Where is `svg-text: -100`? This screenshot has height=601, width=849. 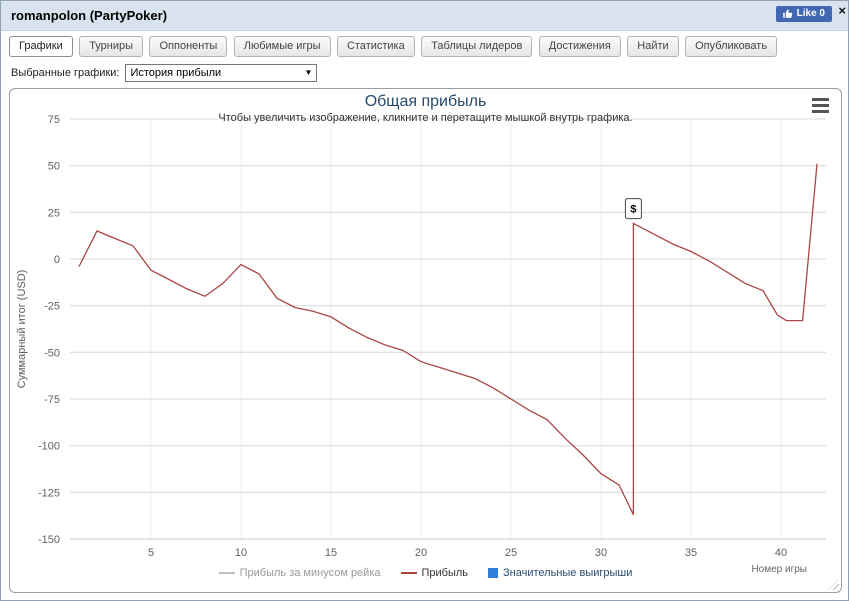
svg-text: -100 is located at coordinates (49, 447).